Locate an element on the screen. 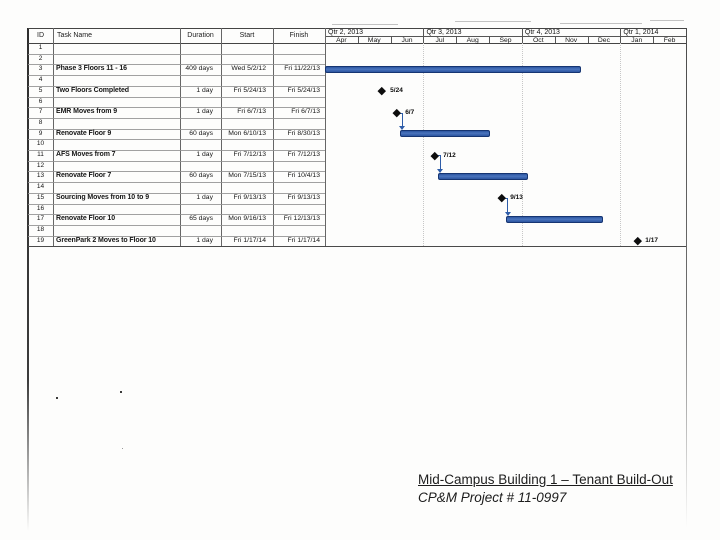 This screenshot has width=720, height=540. month-label: Aug is located at coordinates (472, 40).